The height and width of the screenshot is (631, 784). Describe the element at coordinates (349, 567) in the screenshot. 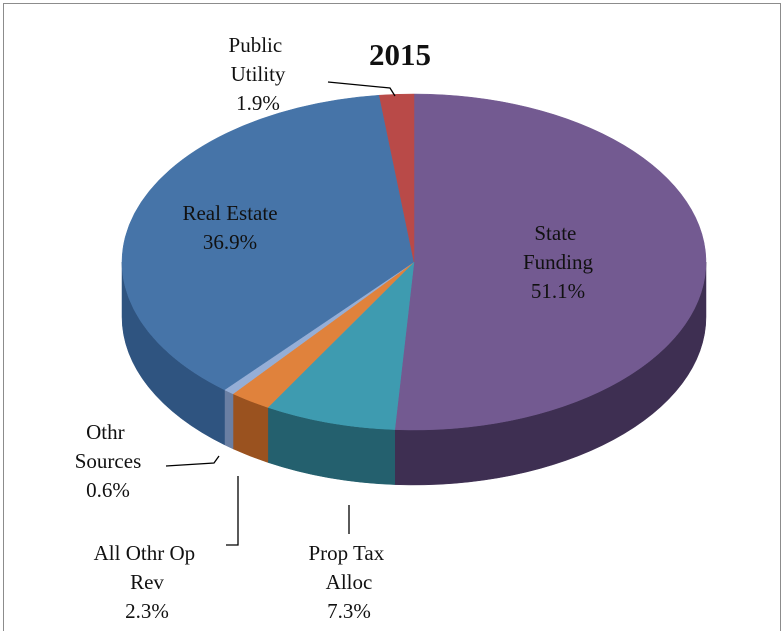

I see `slice-label: Prop Tax Alloc` at that location.